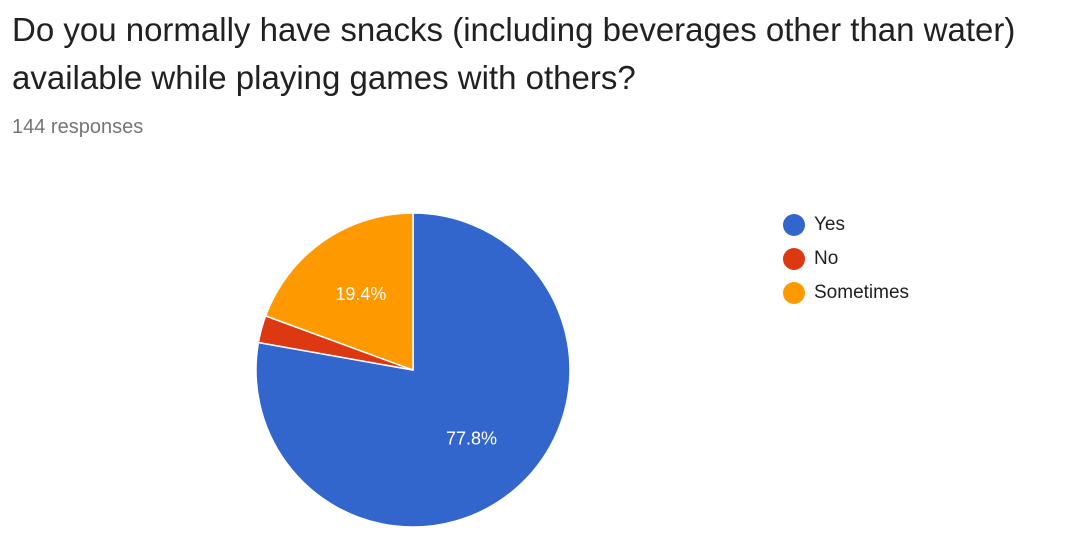  I want to click on legend-item-sometimes: Sometimes, so click(846, 293).